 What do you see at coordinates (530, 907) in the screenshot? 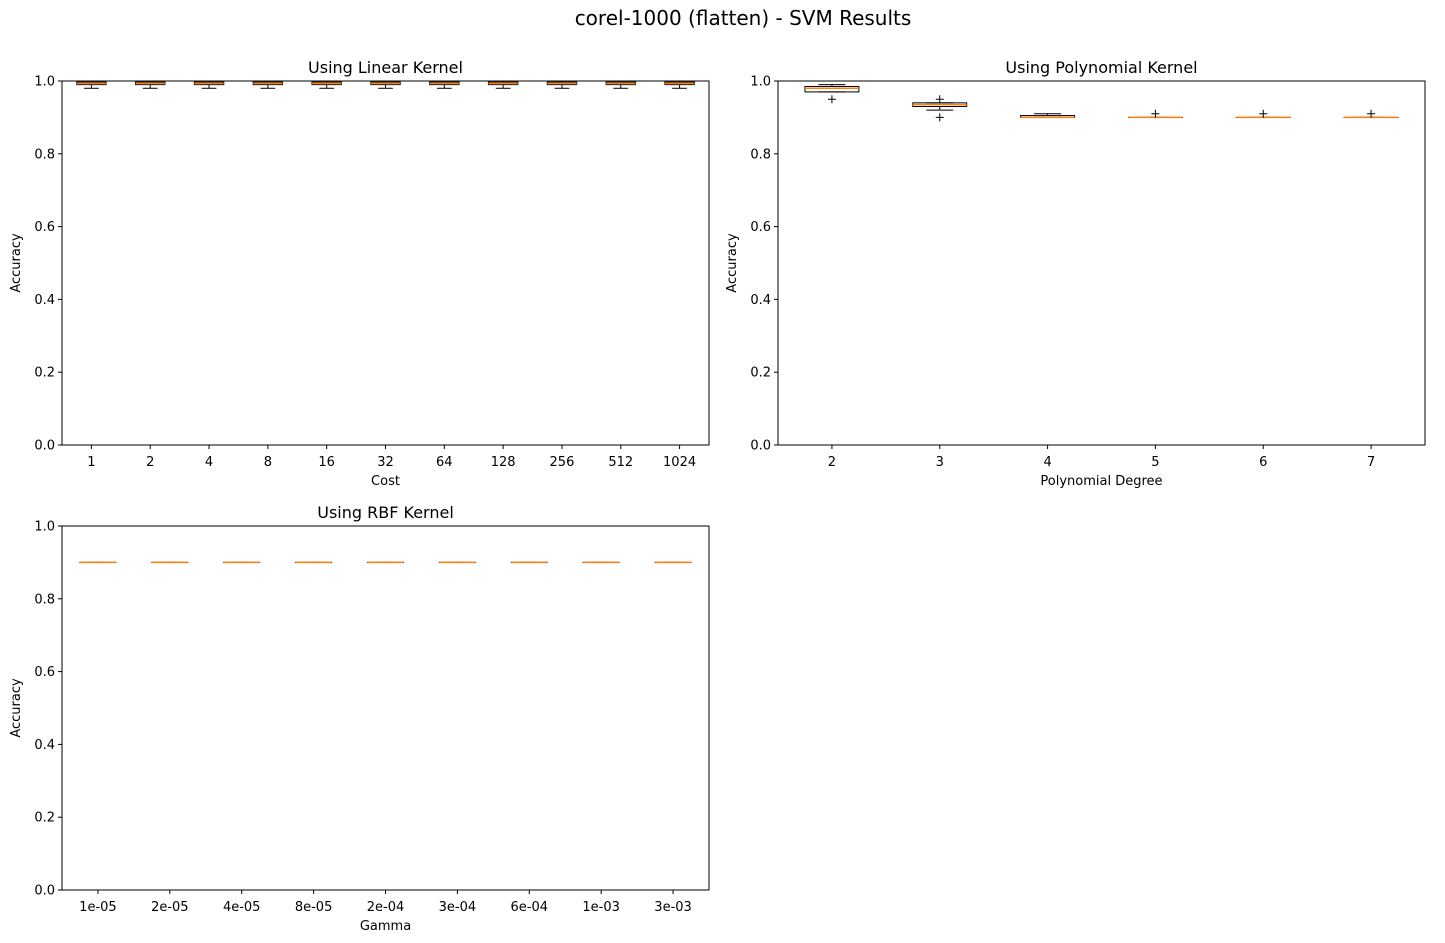
I see `x-tick-label: 6e-04` at bounding box center [530, 907].